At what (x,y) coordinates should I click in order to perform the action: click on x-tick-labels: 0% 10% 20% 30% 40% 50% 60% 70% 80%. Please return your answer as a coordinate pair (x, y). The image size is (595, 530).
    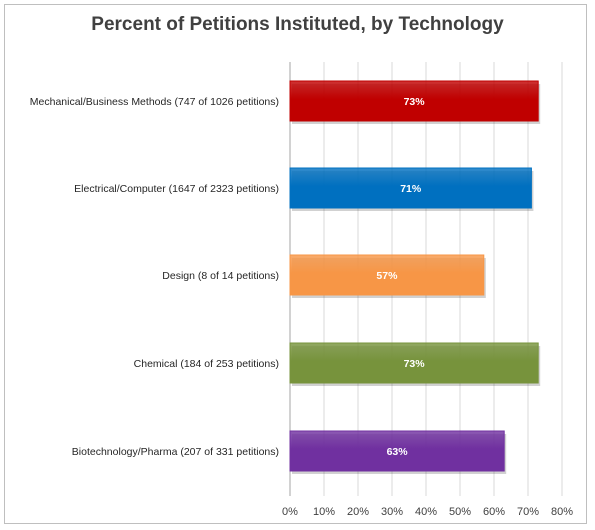
    Looking at the image, I should click on (427, 512).